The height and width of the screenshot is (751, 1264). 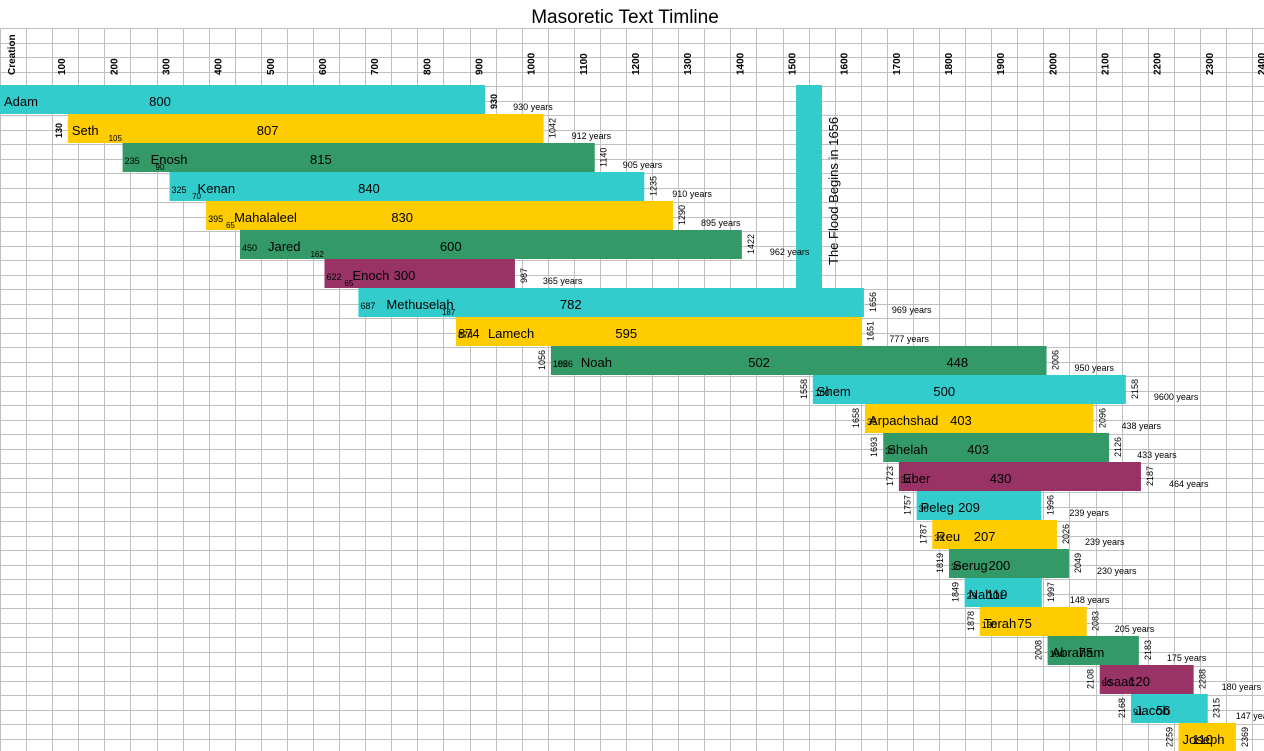 What do you see at coordinates (1089, 513) in the screenshot?
I see `lifespan-label: 239 years` at bounding box center [1089, 513].